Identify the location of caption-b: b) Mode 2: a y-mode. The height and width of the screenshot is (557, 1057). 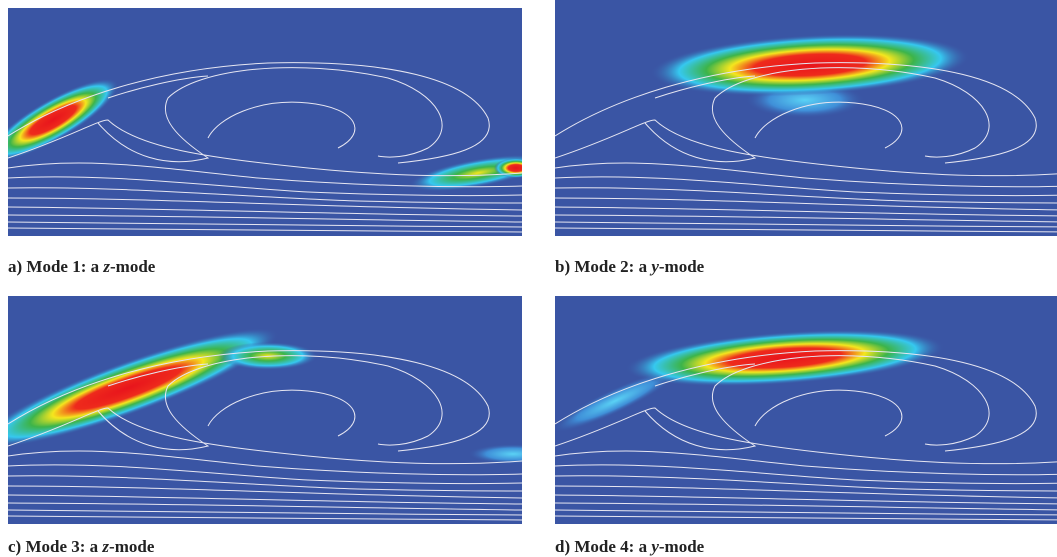
(629, 267).